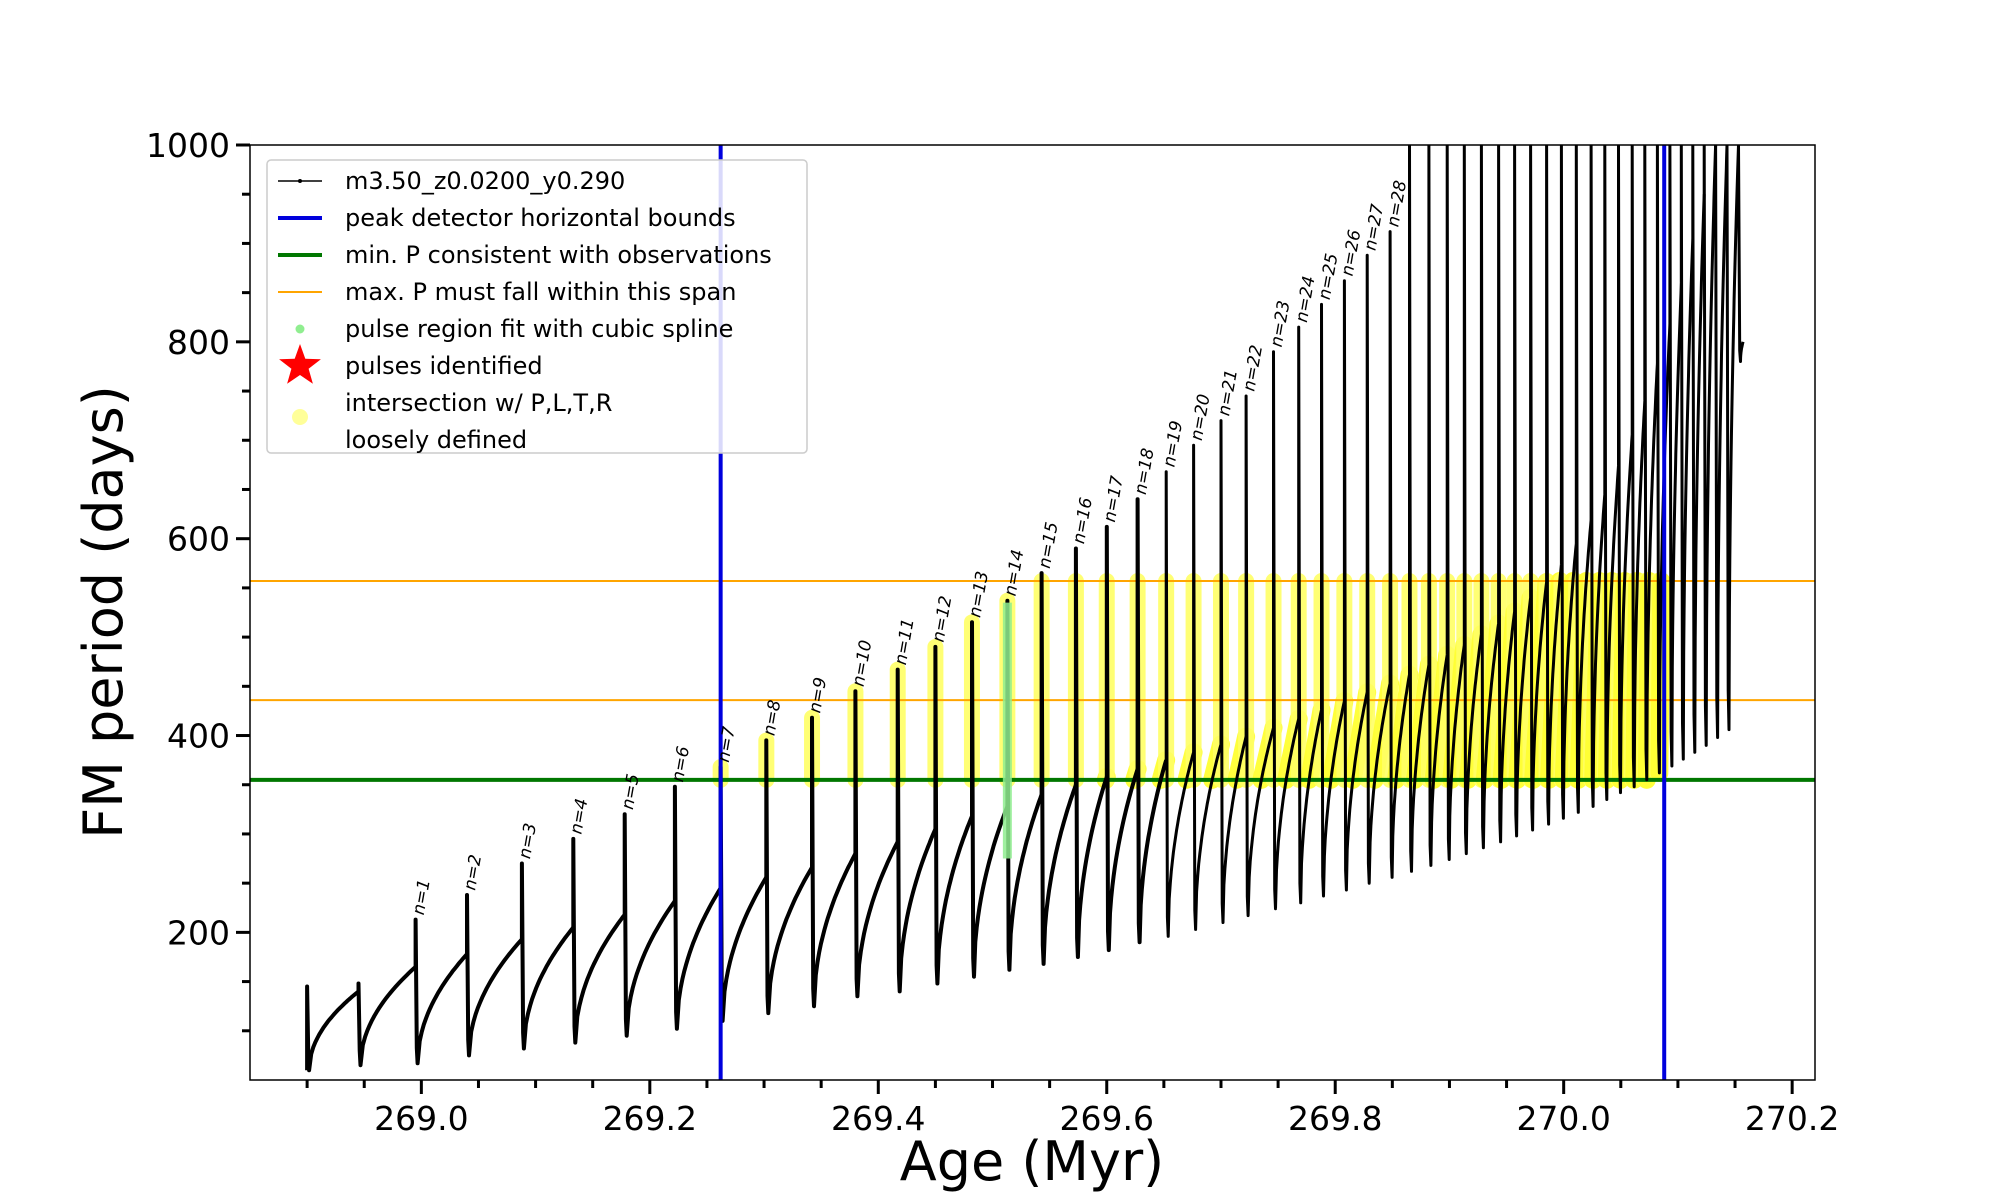 The height and width of the screenshot is (1200, 2000). I want to click on pulse-label: n=21, so click(1228, 392).